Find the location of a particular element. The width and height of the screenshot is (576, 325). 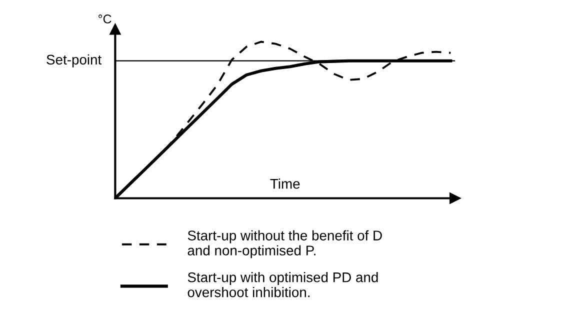

ref-line-label: Set-point is located at coordinates (74, 61).